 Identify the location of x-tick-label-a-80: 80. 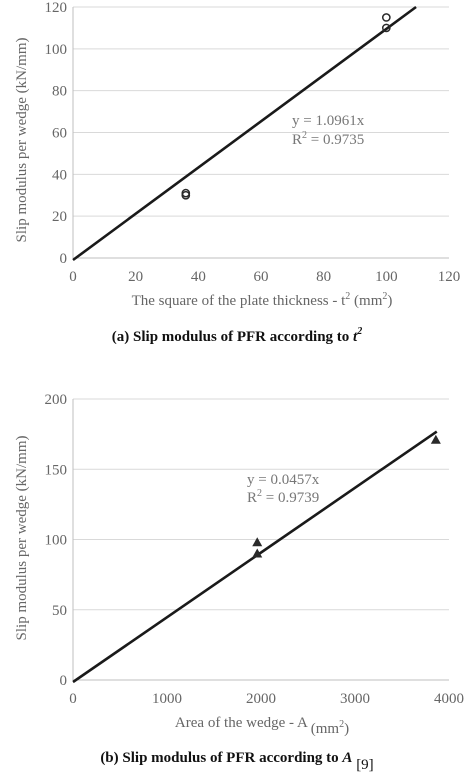
(323, 277).